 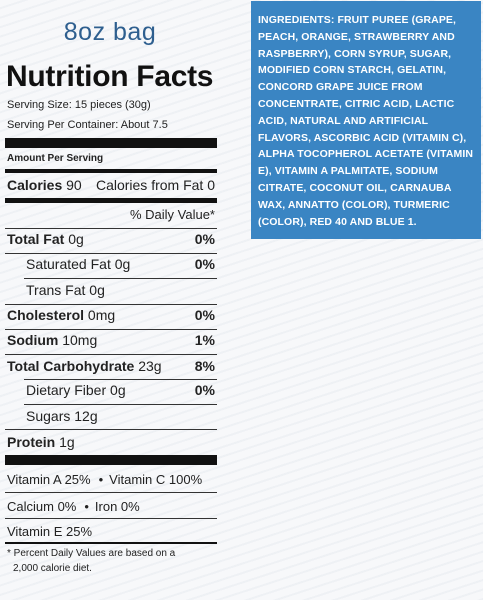 What do you see at coordinates (87, 125) in the screenshot?
I see `servings-per-container: Serving Per Container: About 7.5` at bounding box center [87, 125].